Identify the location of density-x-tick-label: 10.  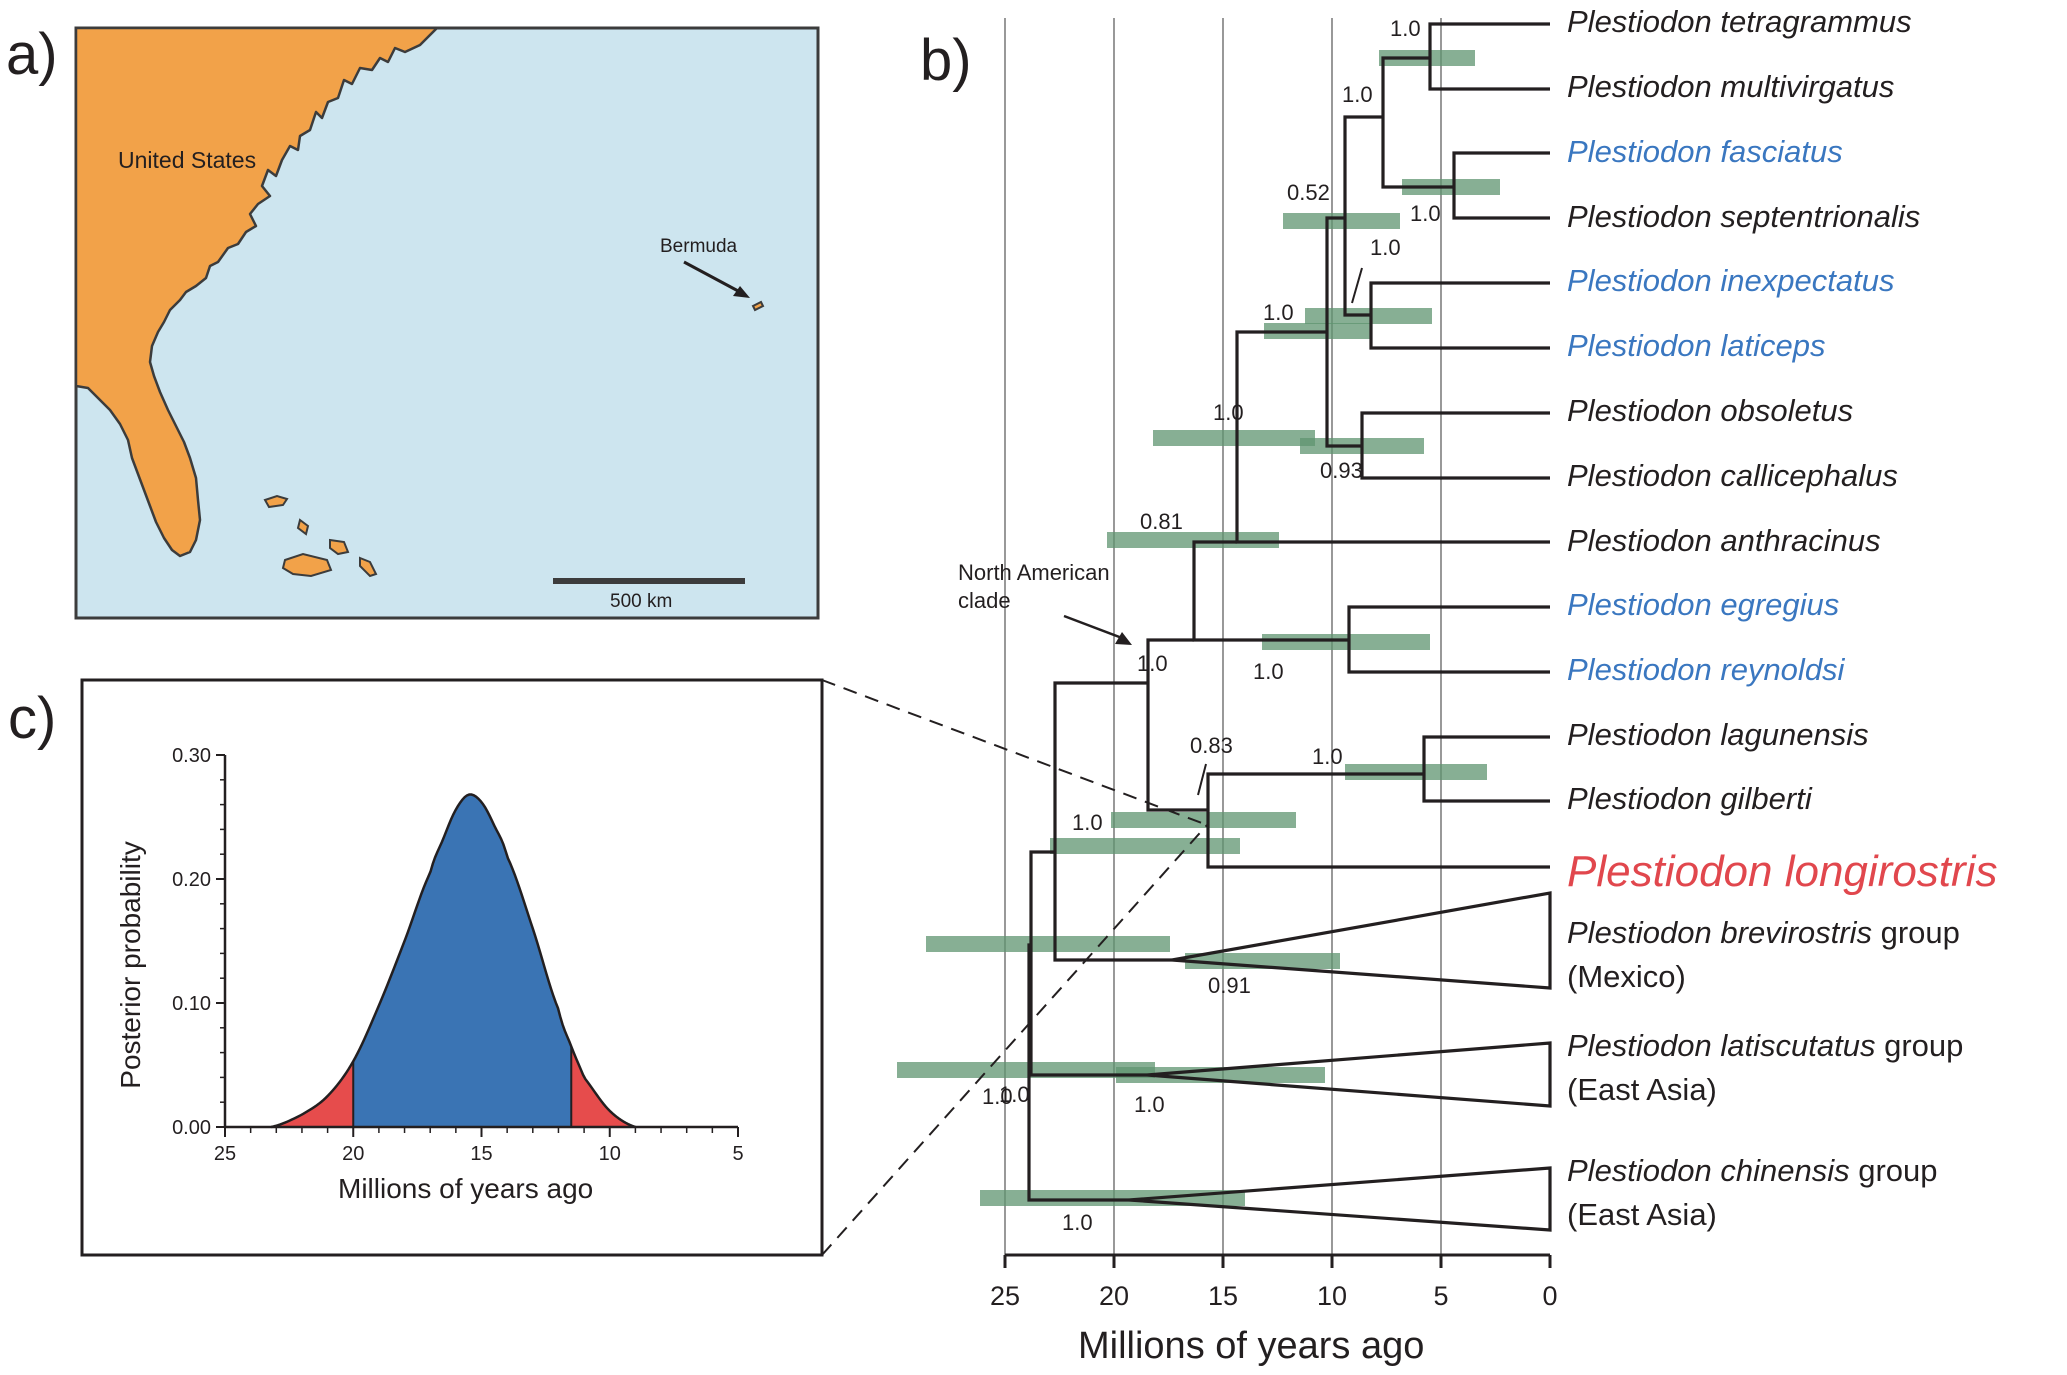
(610, 1154).